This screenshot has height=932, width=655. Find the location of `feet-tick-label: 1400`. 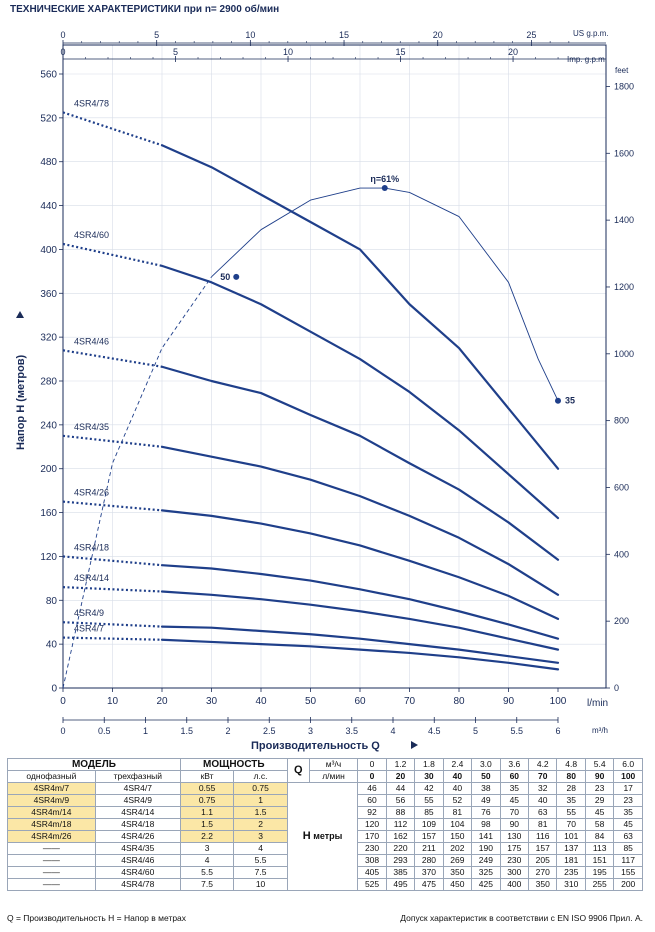

feet-tick-label: 1400 is located at coordinates (624, 220).